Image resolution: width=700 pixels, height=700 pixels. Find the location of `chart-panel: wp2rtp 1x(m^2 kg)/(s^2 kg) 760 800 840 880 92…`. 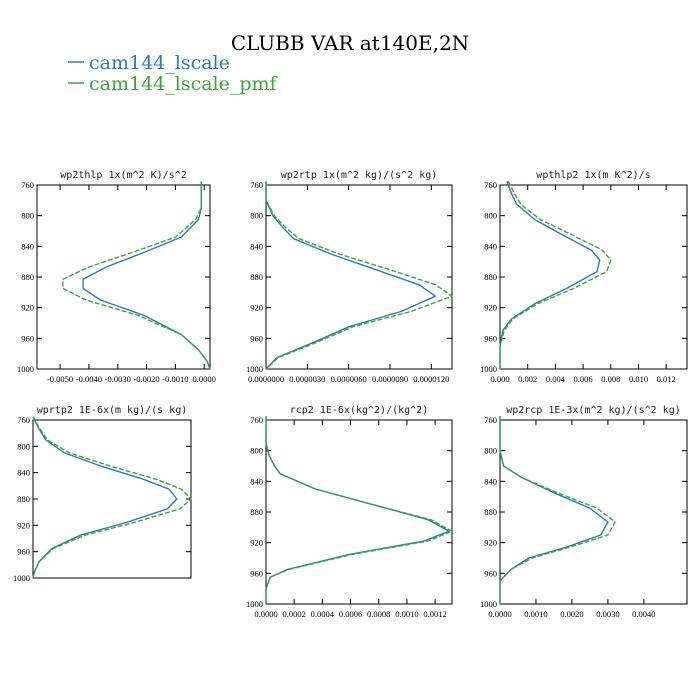

chart-panel: wp2rtp 1x(m^2 kg)/(s^2 kg) 760 800 840 880 92… is located at coordinates (349, 277).